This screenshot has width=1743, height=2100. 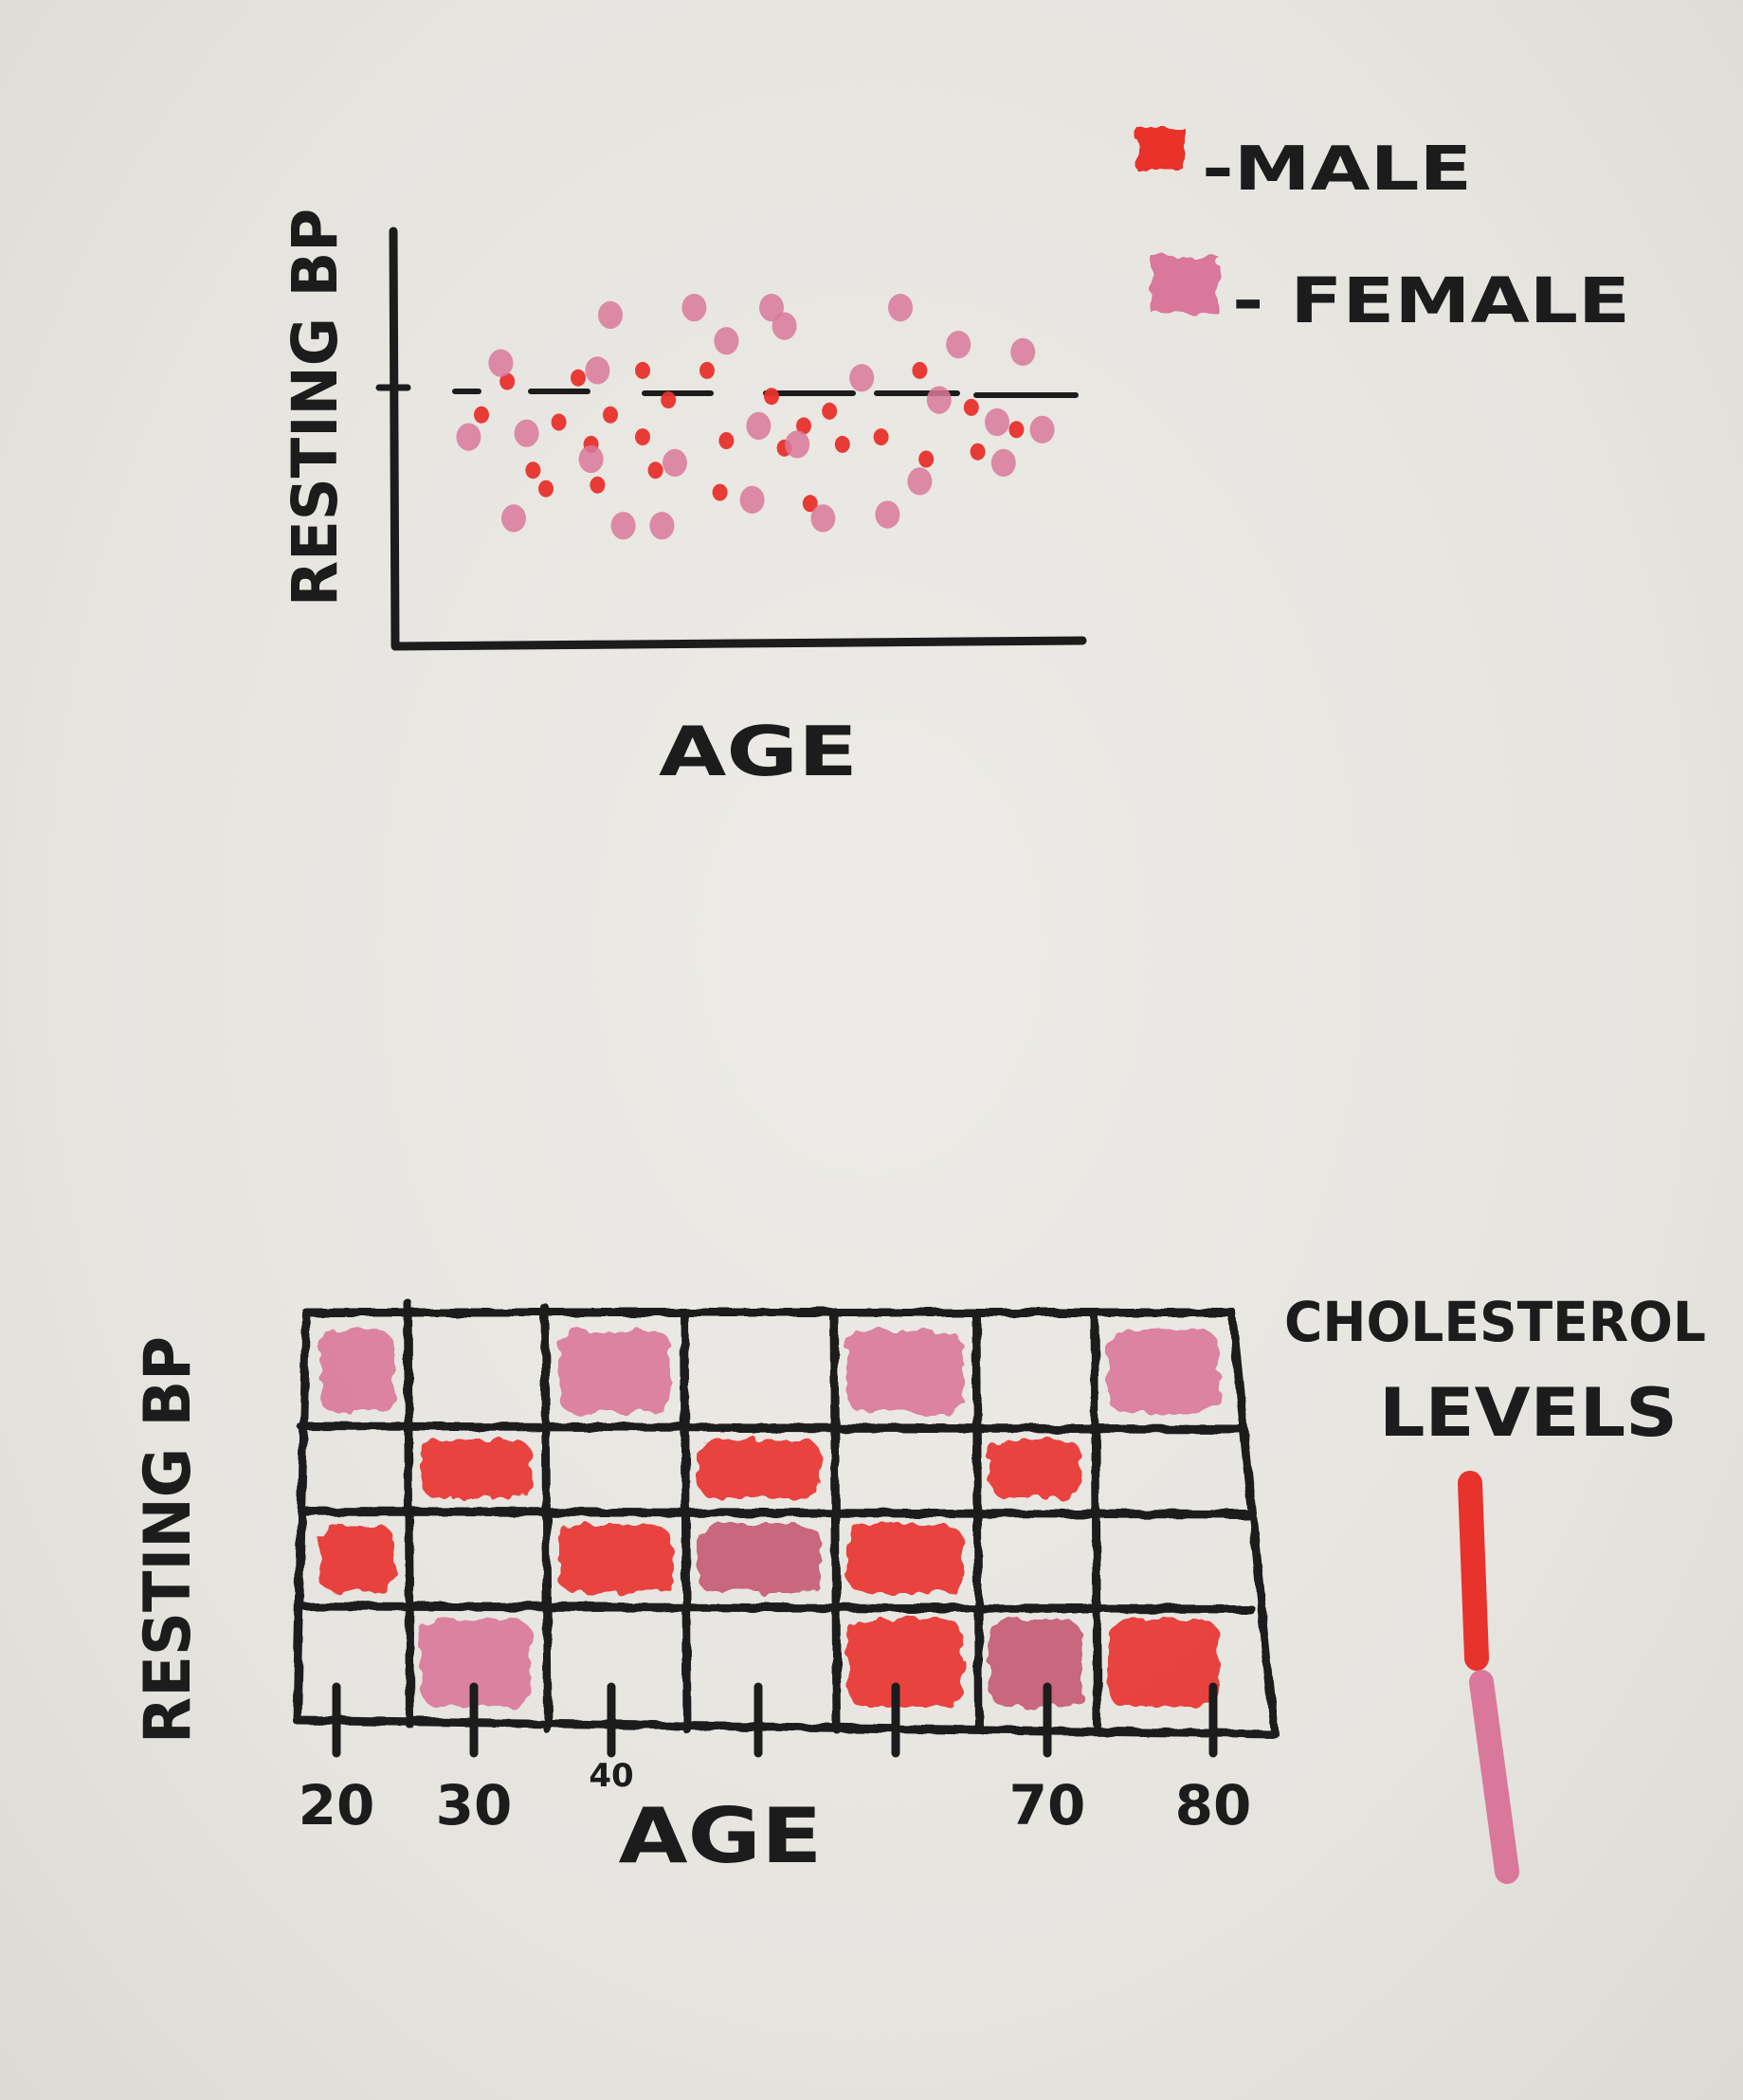 I want to click on heatmap-legend-title-line2: LEVELS, so click(x=1529, y=1413).